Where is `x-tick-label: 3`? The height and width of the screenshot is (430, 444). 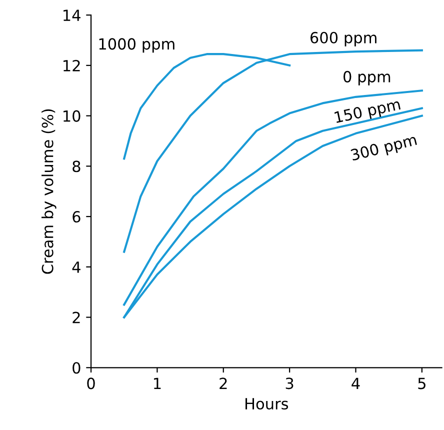
x-tick-label: 3 is located at coordinates (290, 384).